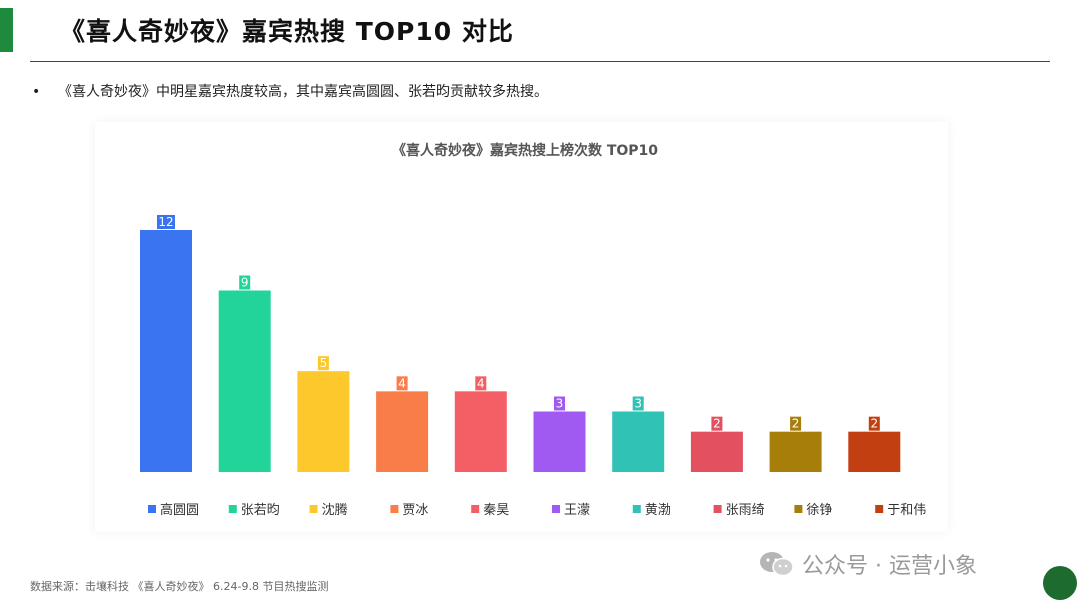  Describe the element at coordinates (819, 510) in the screenshot. I see `legend-label: 徐铮` at that location.